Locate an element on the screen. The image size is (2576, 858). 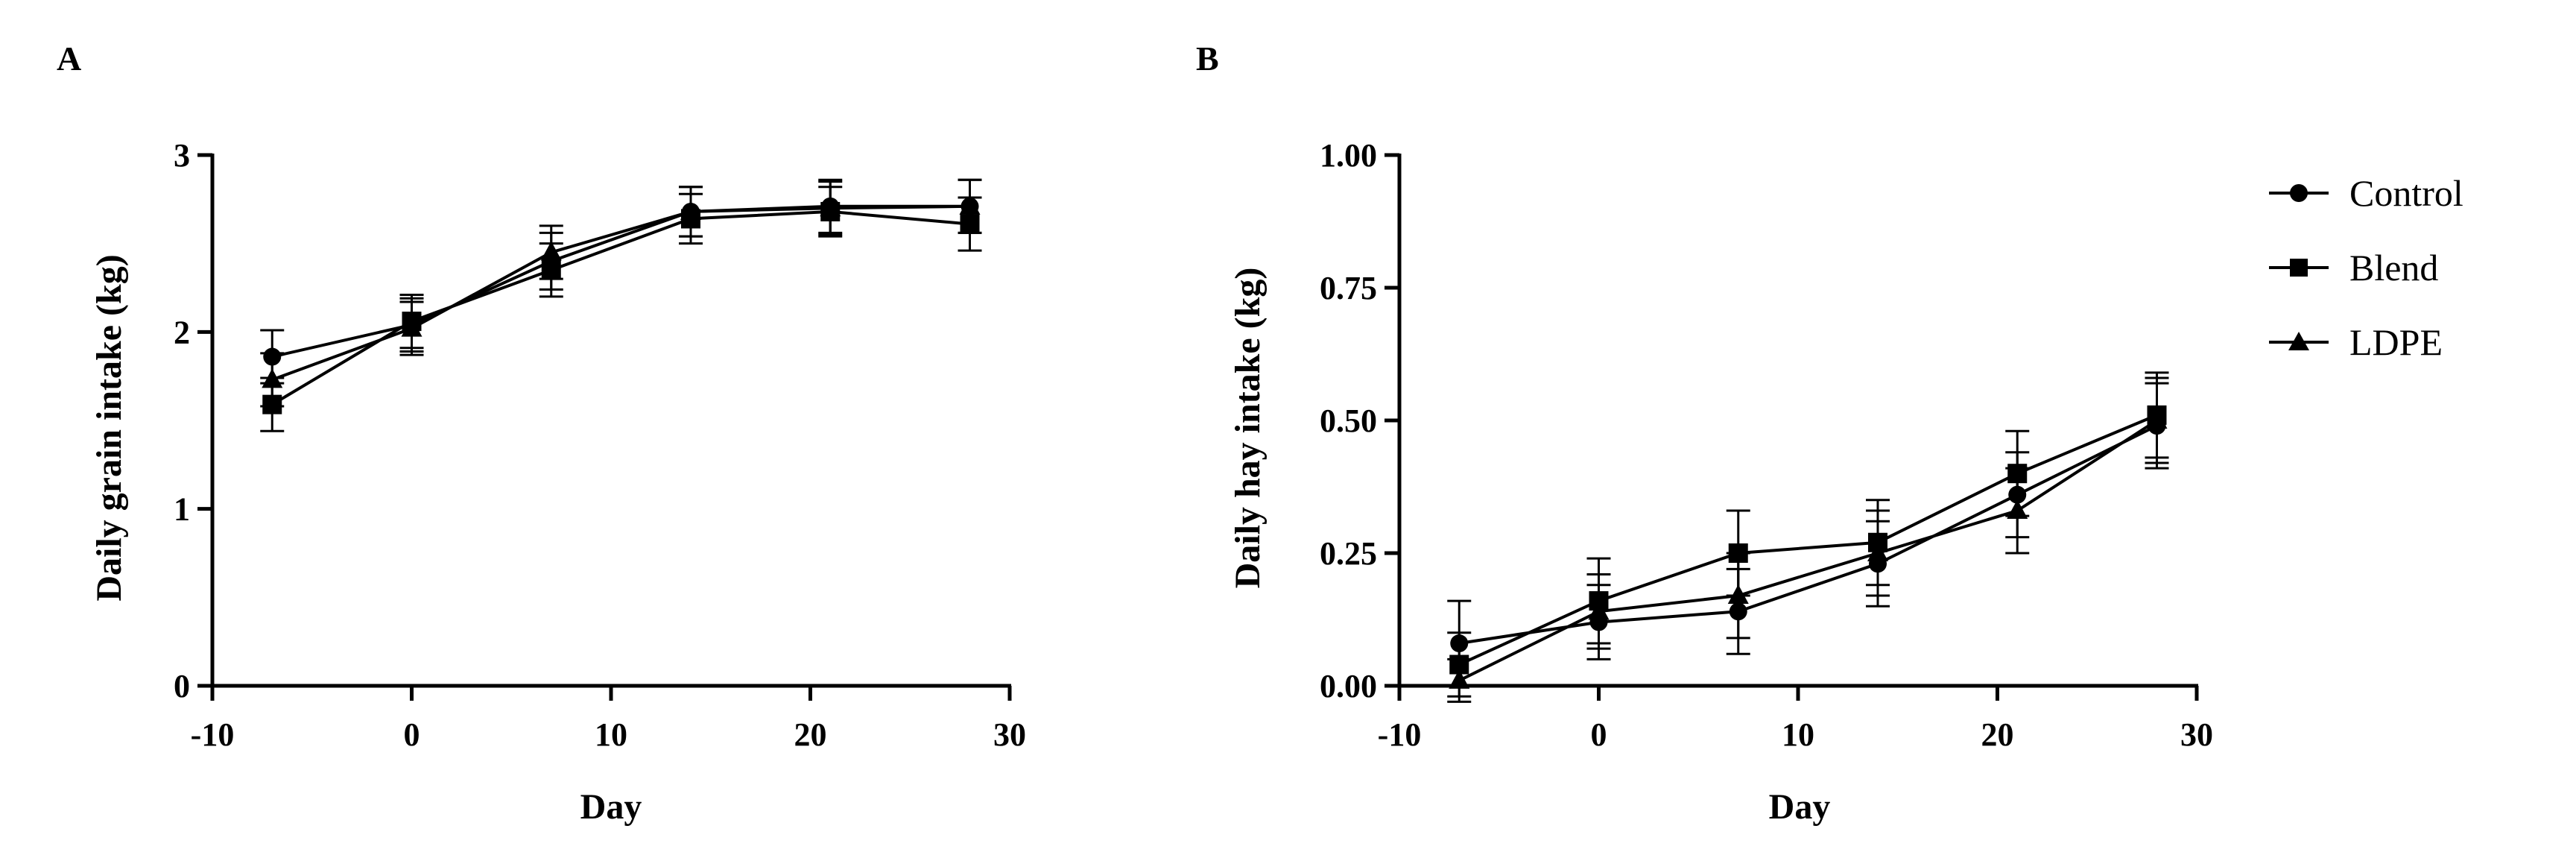
panel-b-control-line is located at coordinates (1808, 534).